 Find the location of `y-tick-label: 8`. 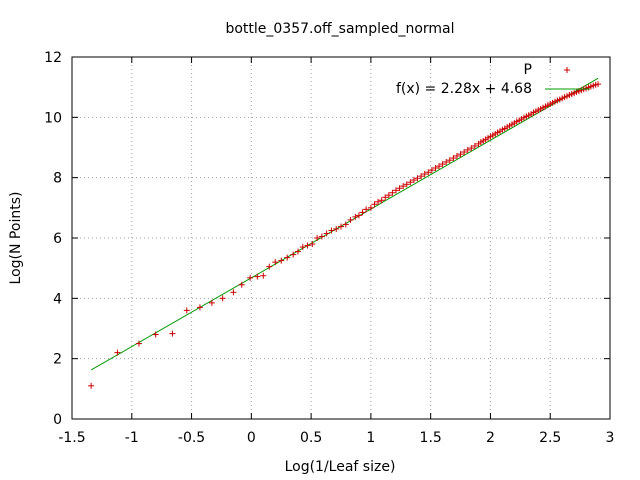

y-tick-label: 8 is located at coordinates (57, 179).